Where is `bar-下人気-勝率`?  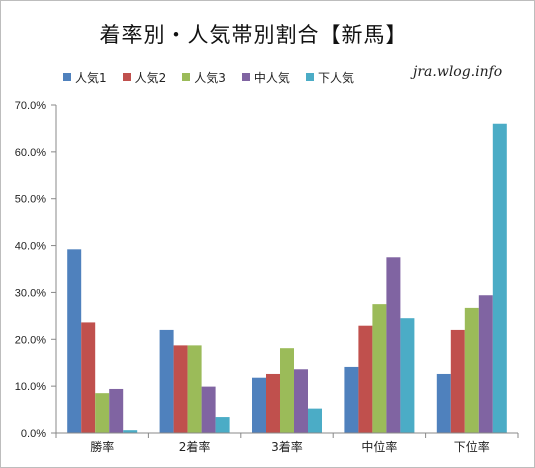 bar-下人気-勝率 is located at coordinates (130, 431).